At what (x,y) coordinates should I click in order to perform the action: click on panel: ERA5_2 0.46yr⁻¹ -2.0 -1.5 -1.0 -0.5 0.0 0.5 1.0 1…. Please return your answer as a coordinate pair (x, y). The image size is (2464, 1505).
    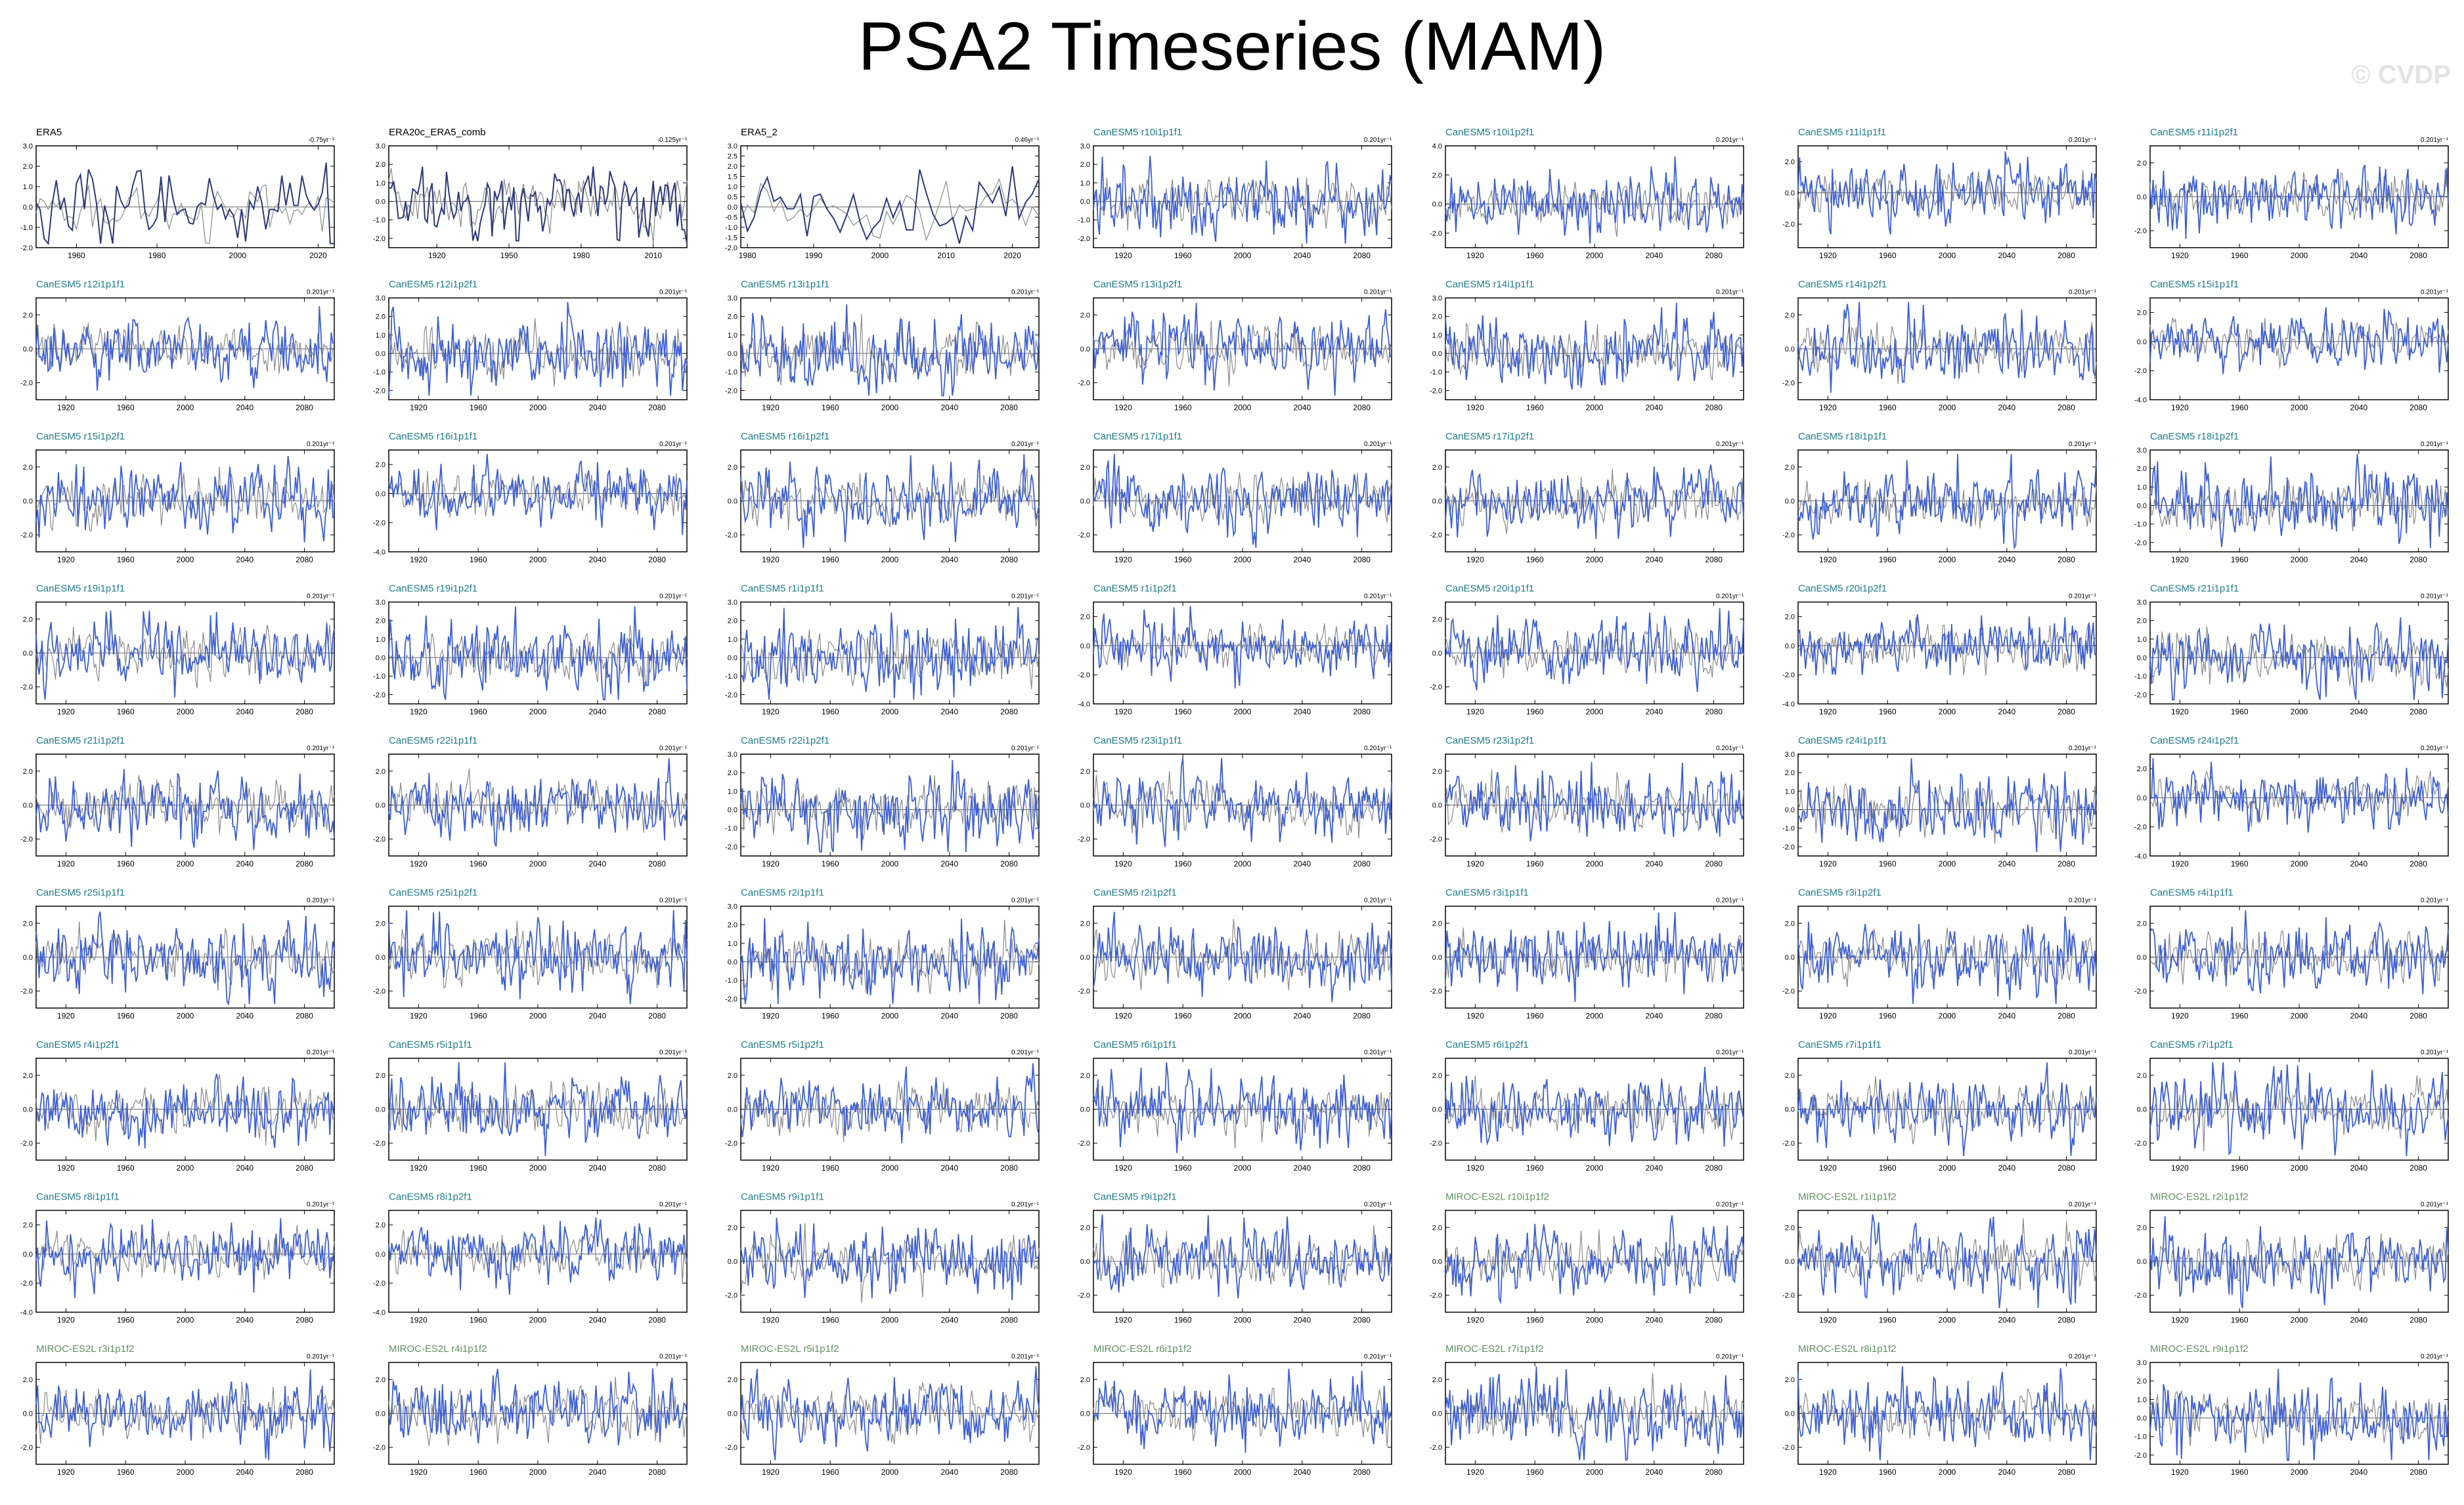
    Looking at the image, I should click on (882, 193).